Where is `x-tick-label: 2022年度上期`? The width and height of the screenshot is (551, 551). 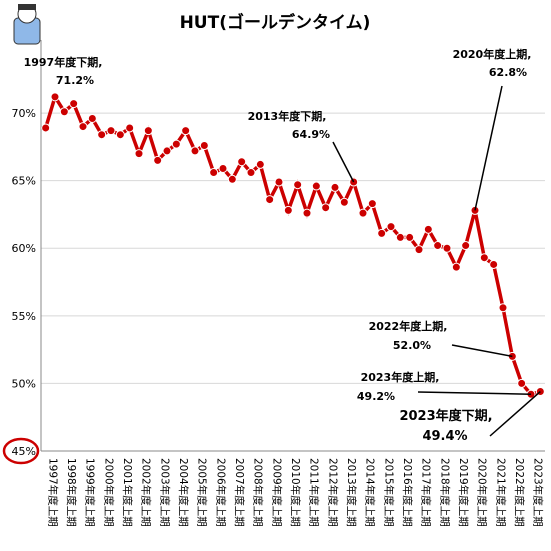 x-tick-label: 2022年度上期 is located at coordinates (519, 492).